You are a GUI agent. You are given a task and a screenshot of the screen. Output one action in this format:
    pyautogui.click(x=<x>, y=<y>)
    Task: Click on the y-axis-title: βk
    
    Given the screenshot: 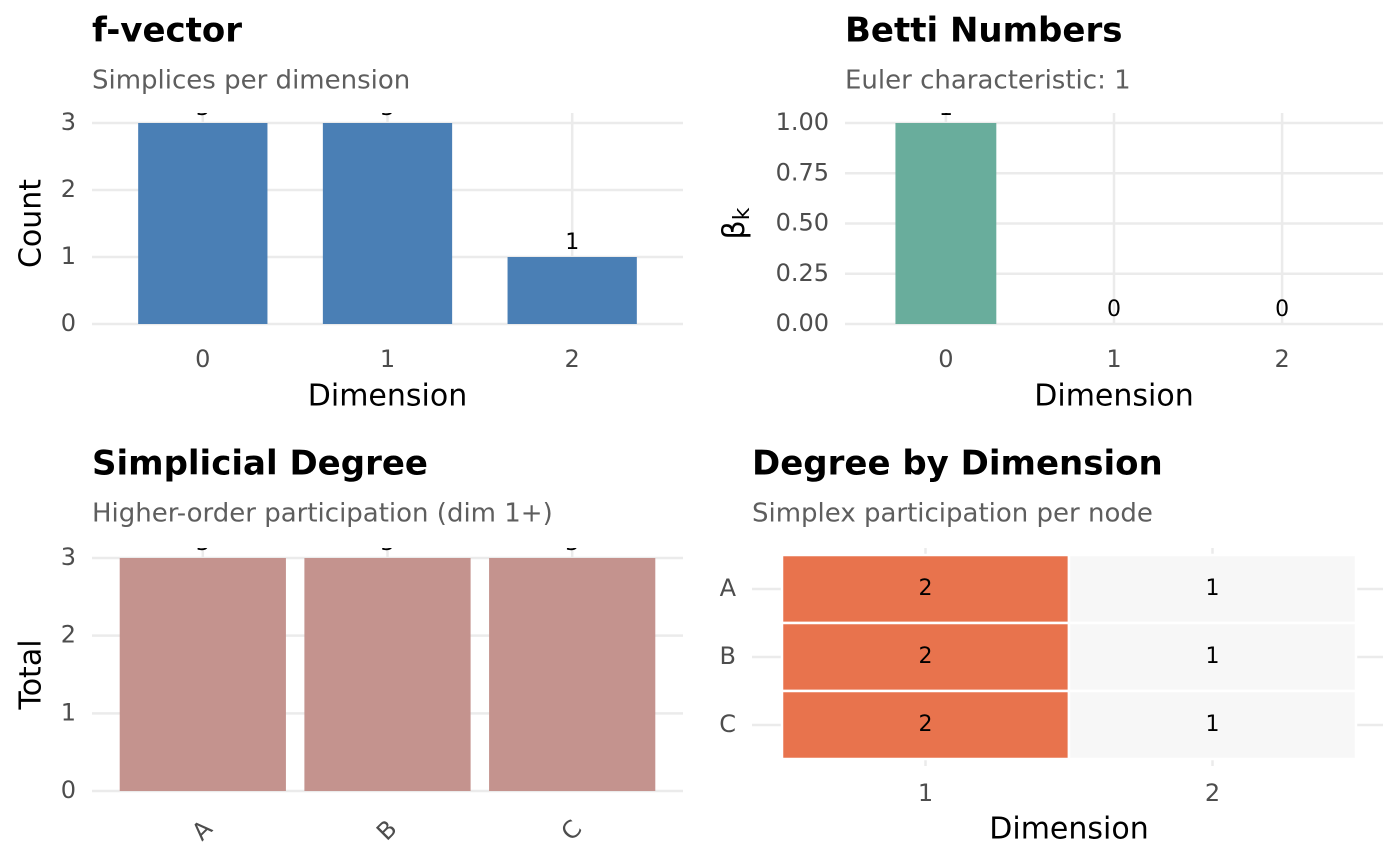 What is the action you would take?
    pyautogui.click(x=736, y=223)
    